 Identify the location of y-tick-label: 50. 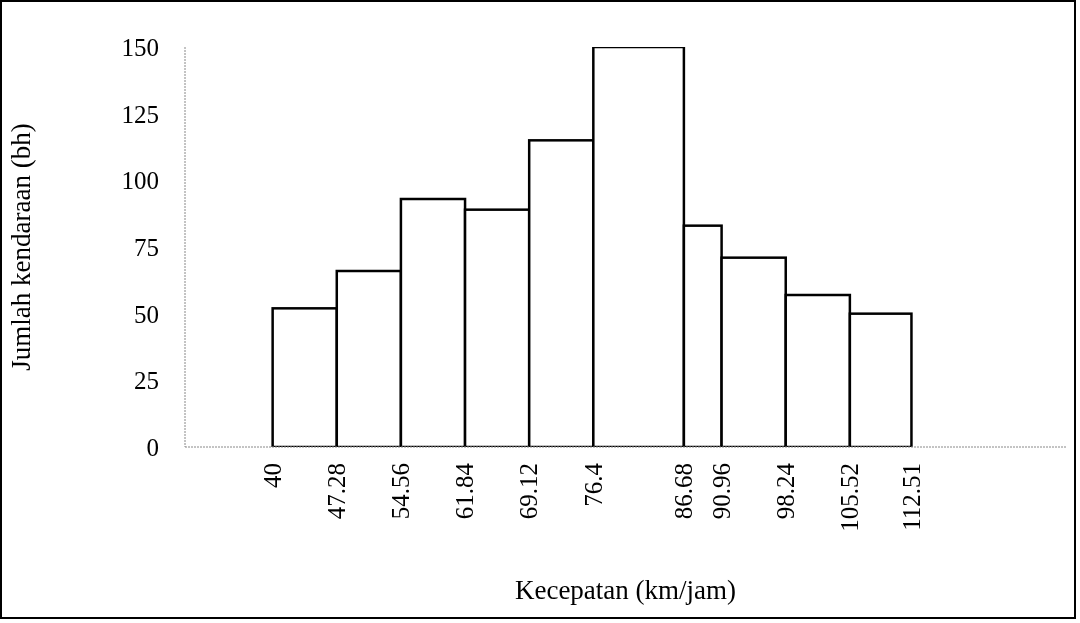
(146, 314).